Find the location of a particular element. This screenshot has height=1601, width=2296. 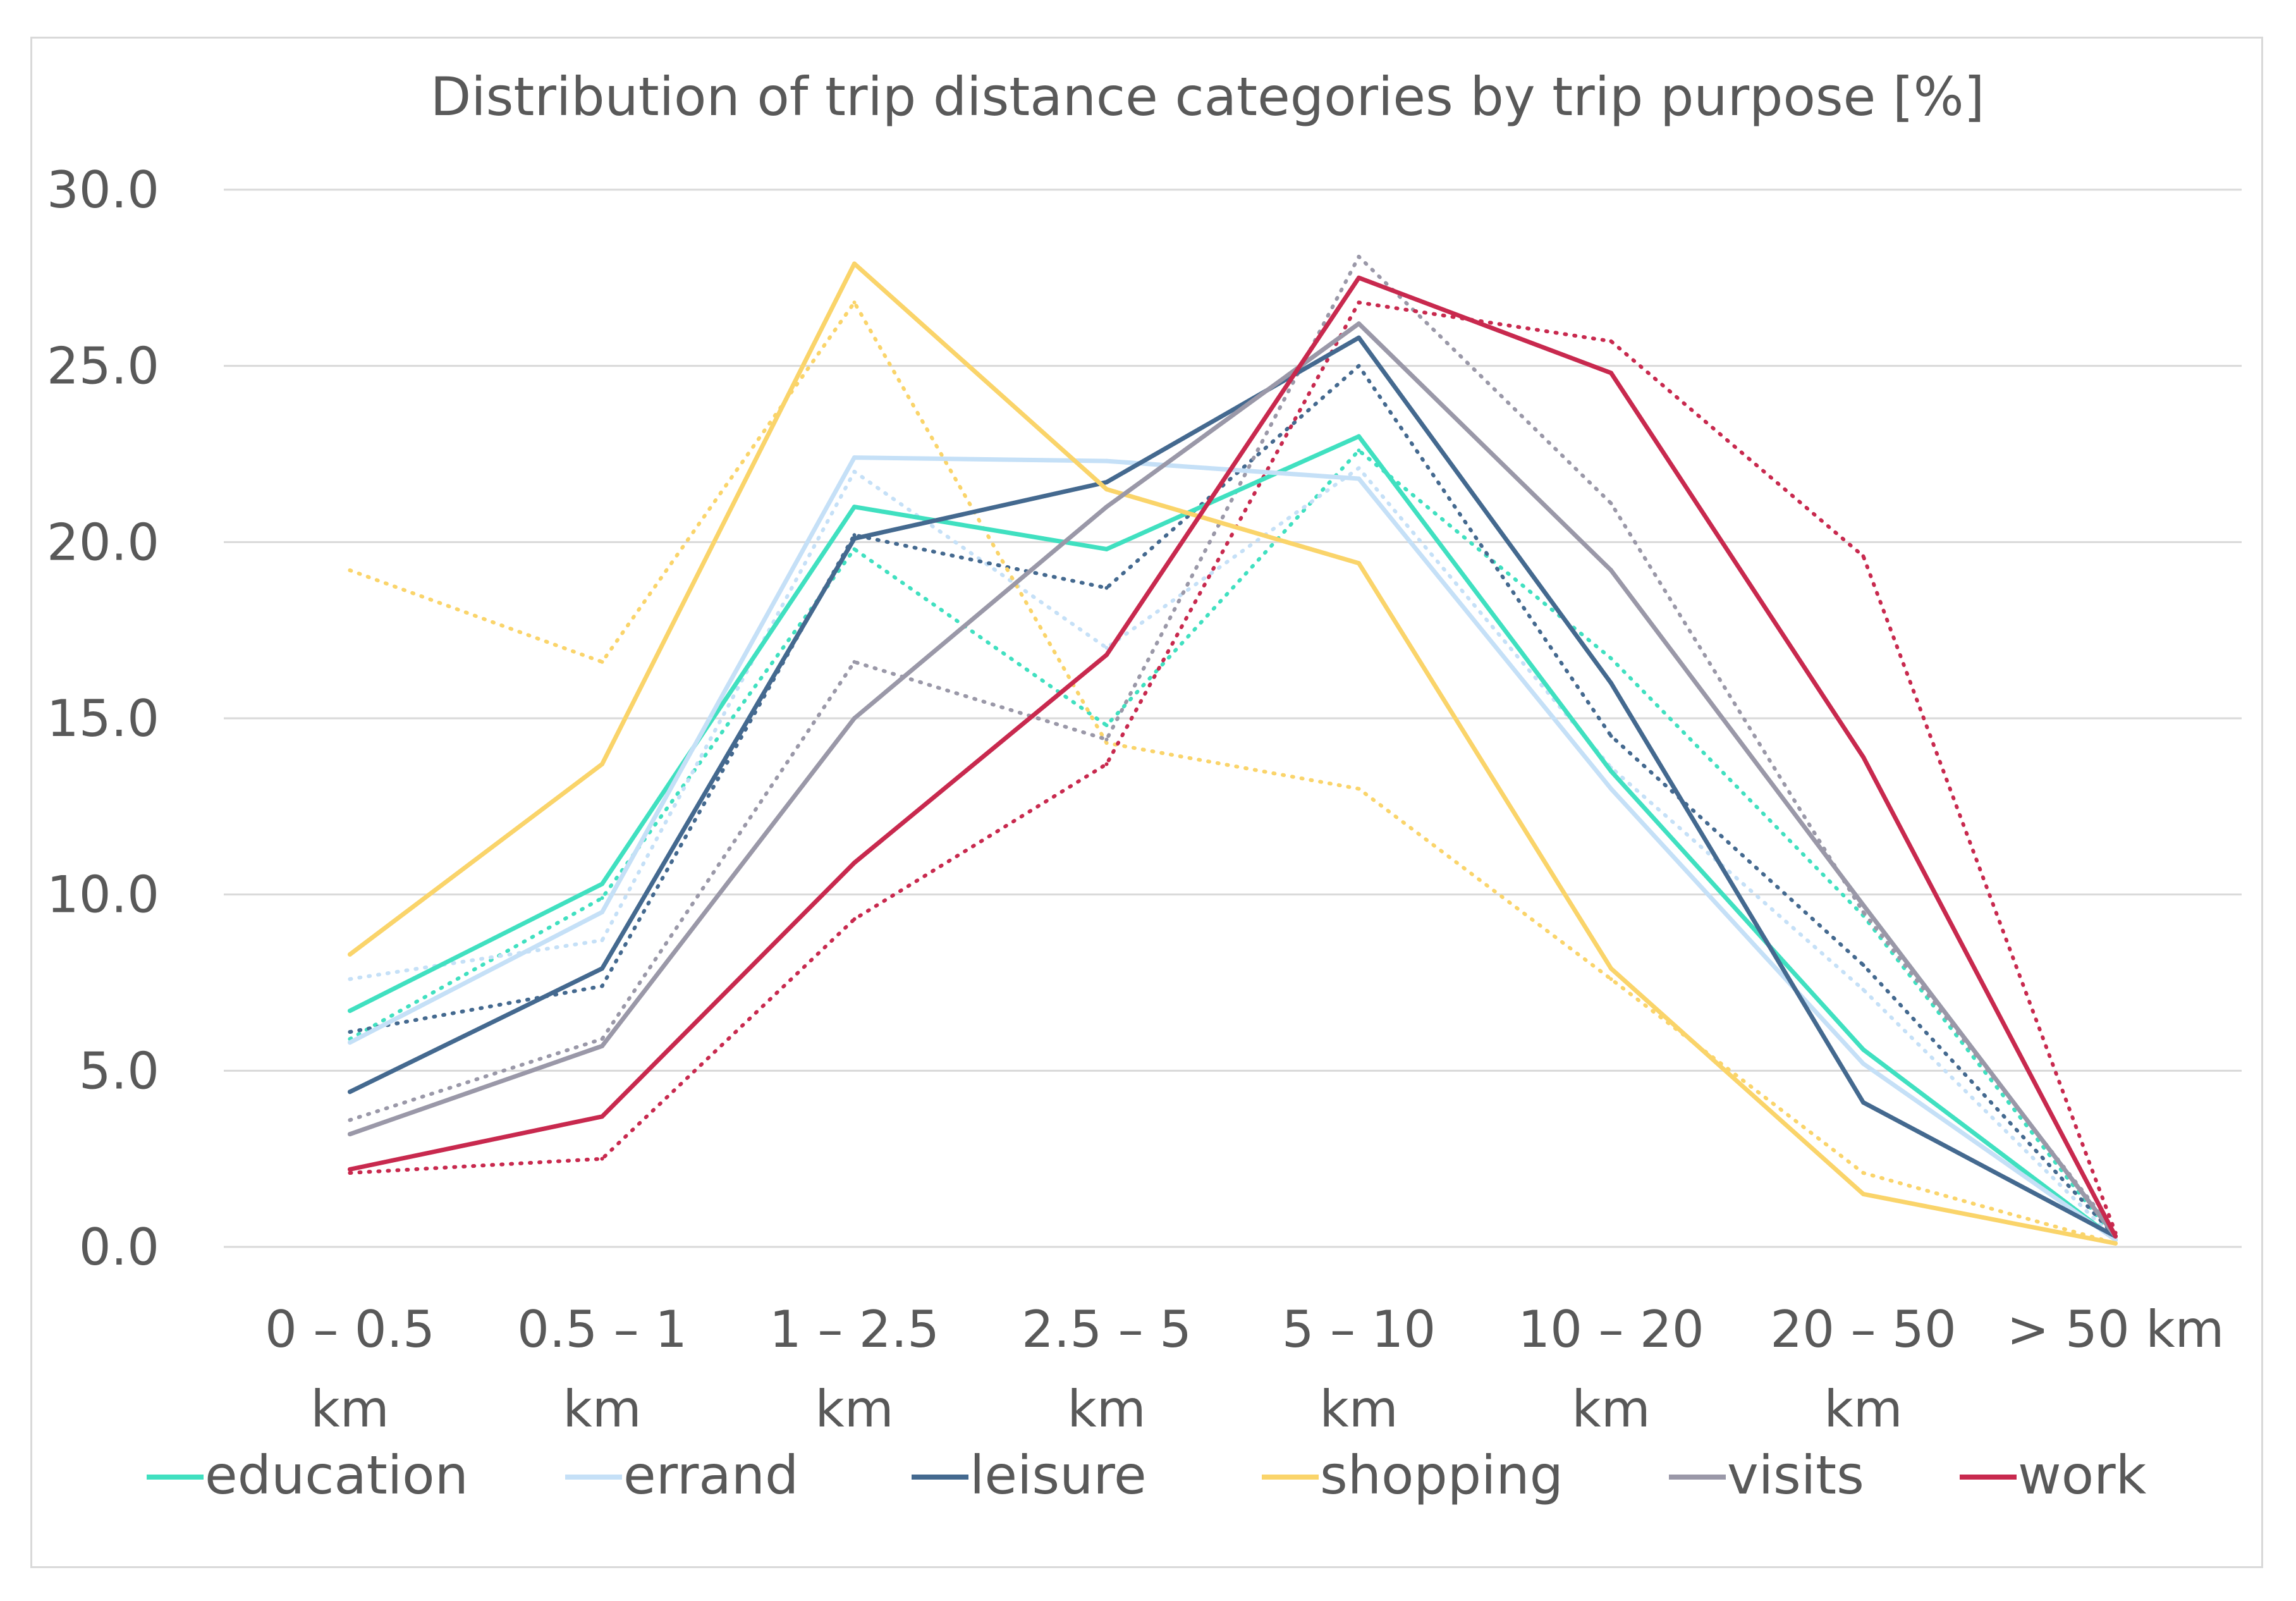

legend: education errand leisure shopping visits work is located at coordinates (1147, 1475).